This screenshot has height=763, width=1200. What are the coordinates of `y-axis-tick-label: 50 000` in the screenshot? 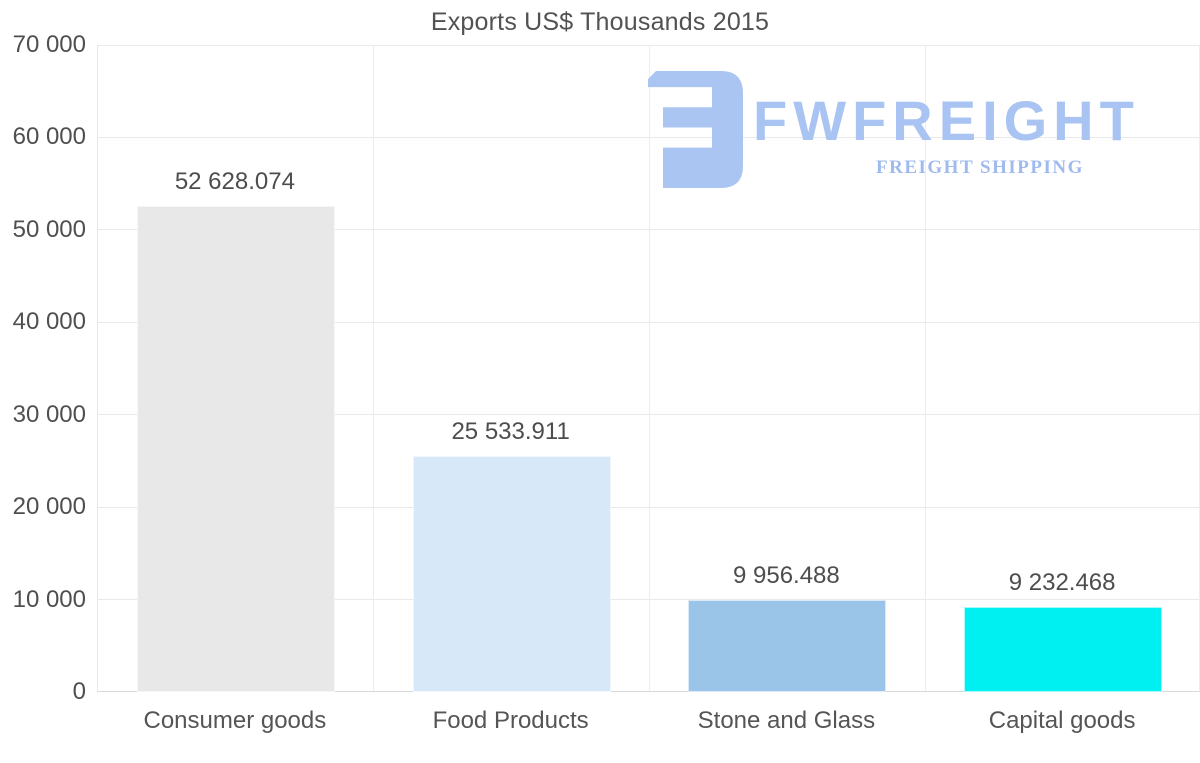 It's located at (49, 229).